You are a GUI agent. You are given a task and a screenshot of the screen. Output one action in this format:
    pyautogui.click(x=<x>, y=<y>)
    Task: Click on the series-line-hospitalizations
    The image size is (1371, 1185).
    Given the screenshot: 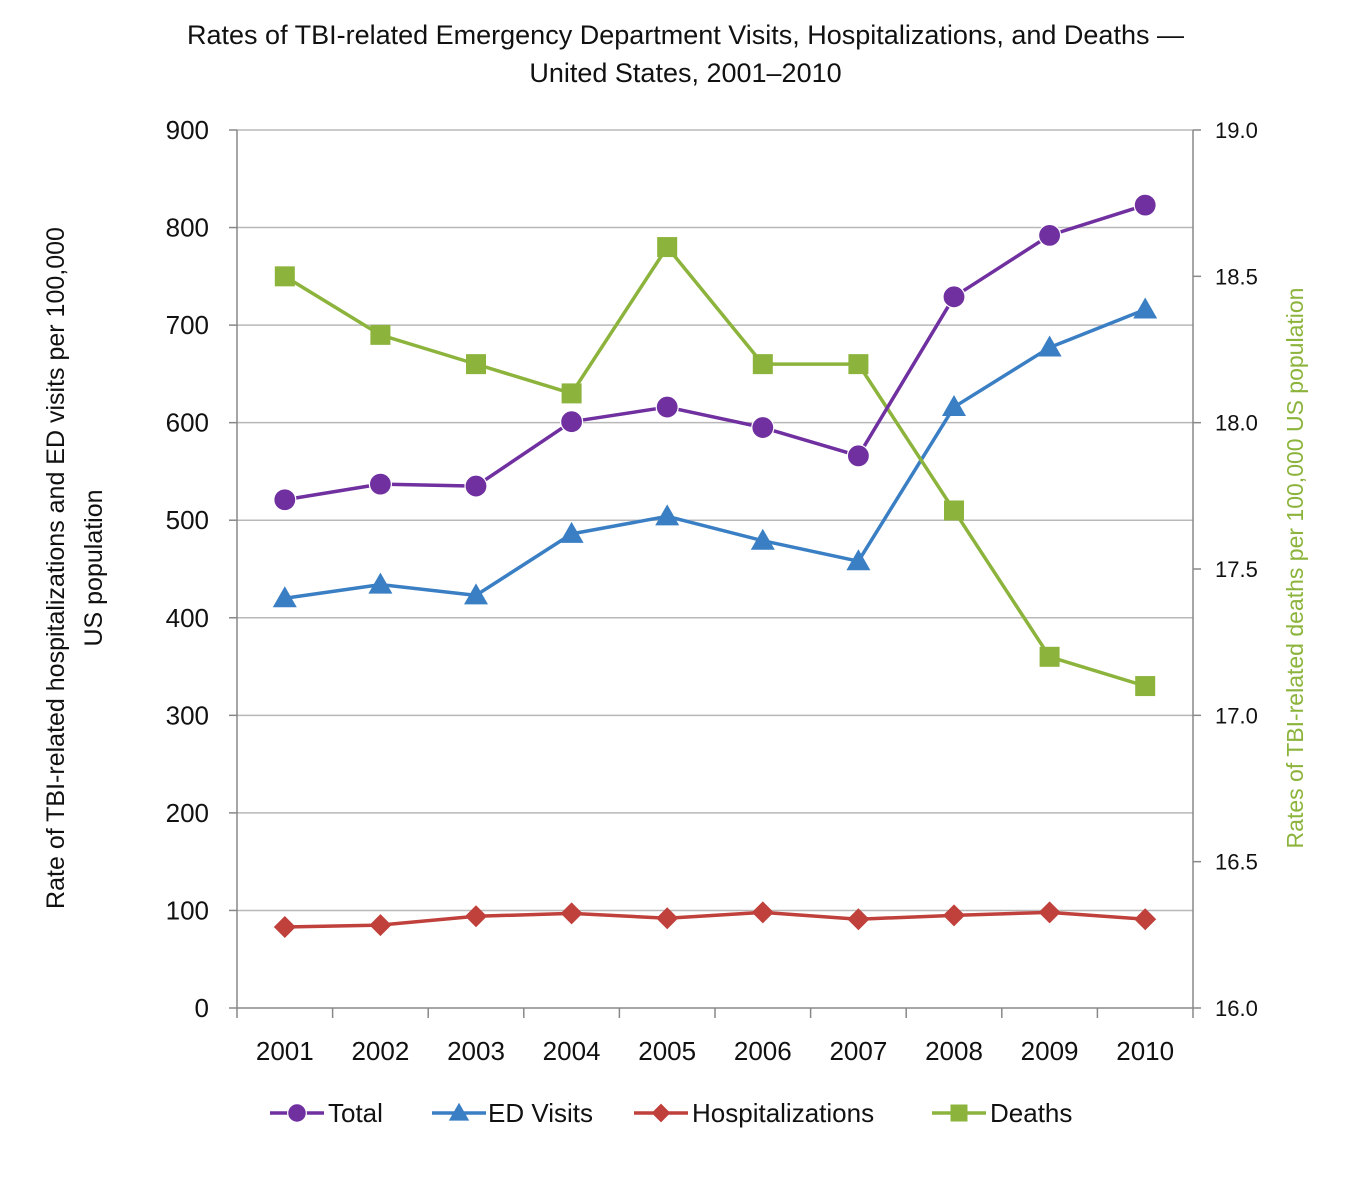 What is the action you would take?
    pyautogui.click(x=715, y=919)
    